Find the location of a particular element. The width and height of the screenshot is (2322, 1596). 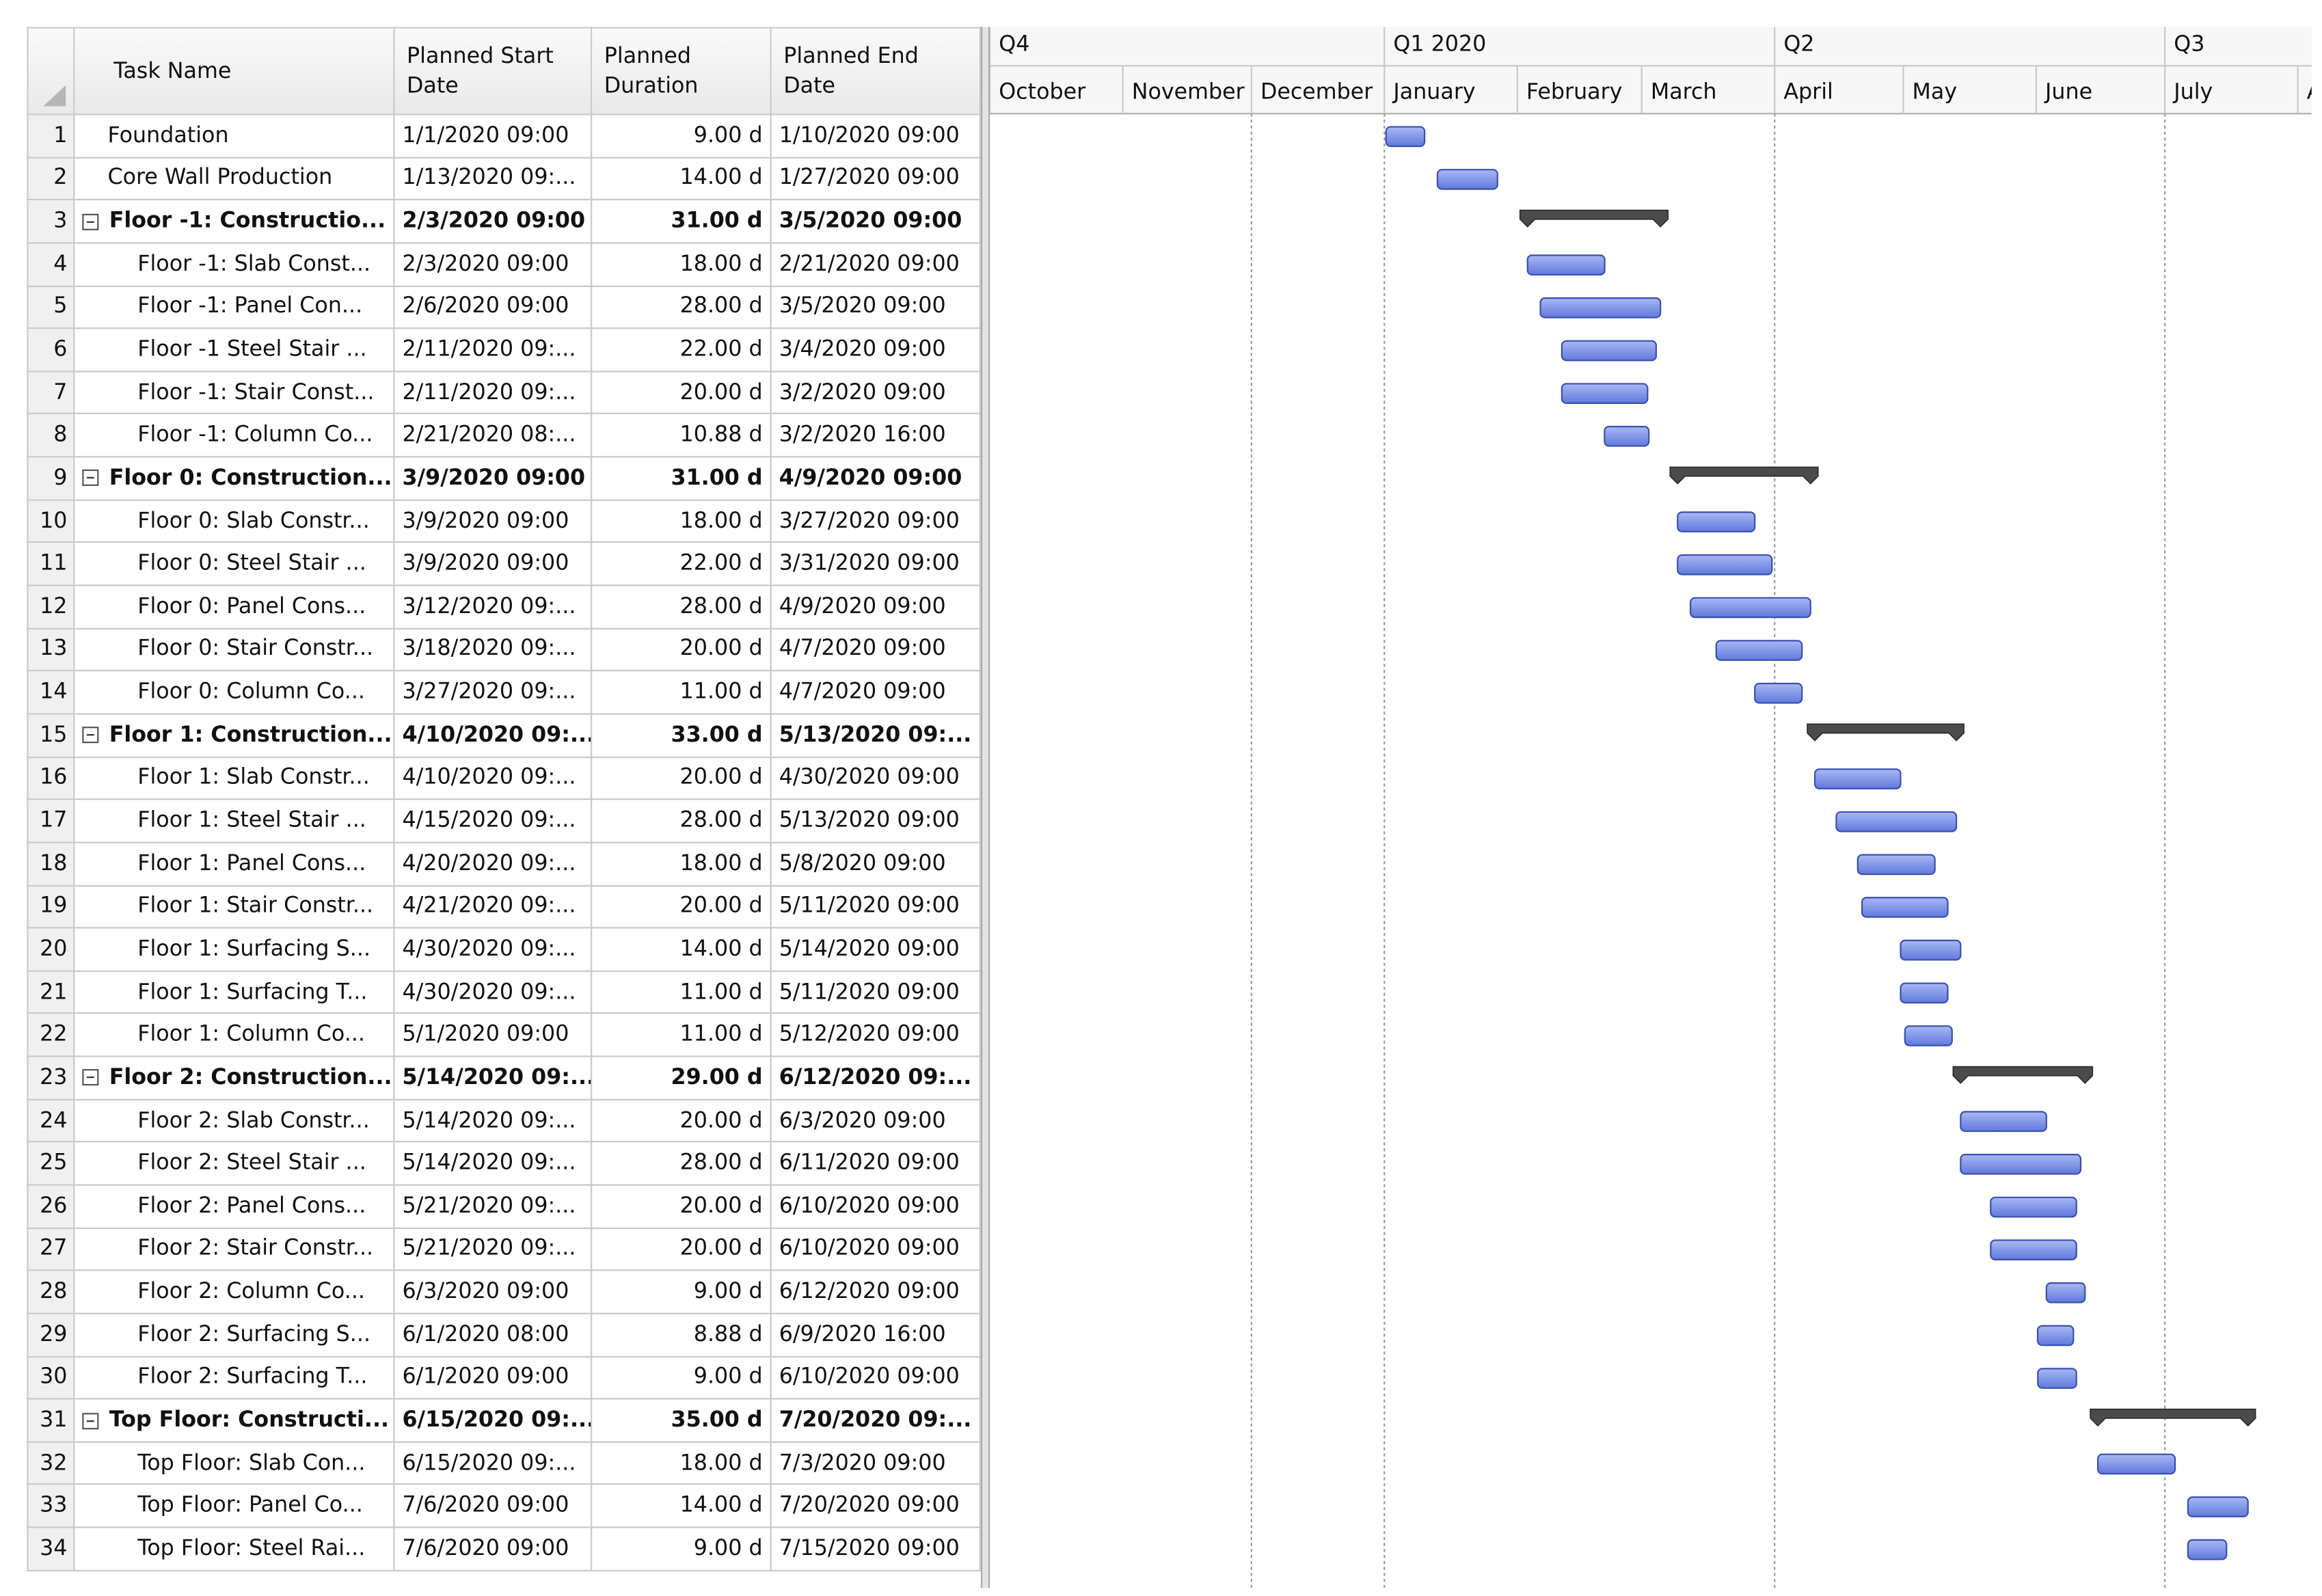

task-start: 6/3/2020 09:00 is located at coordinates (493, 1292).